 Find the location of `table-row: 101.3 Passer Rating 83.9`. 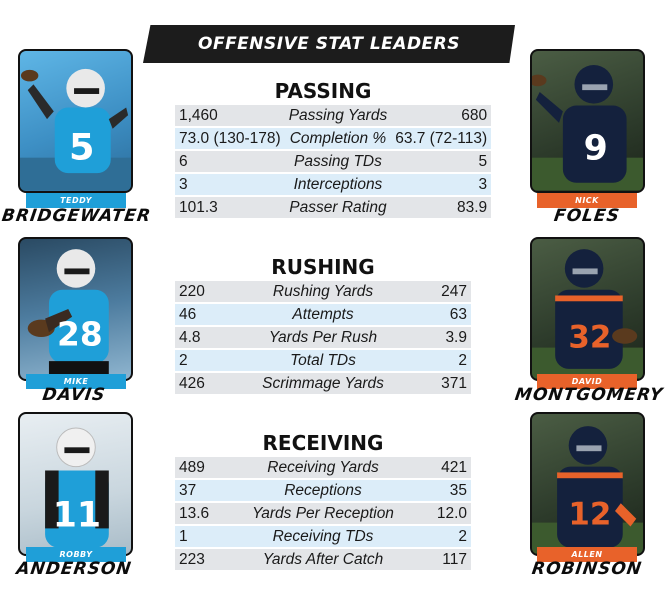

table-row: 101.3 Passer Rating 83.9 is located at coordinates (333, 207).